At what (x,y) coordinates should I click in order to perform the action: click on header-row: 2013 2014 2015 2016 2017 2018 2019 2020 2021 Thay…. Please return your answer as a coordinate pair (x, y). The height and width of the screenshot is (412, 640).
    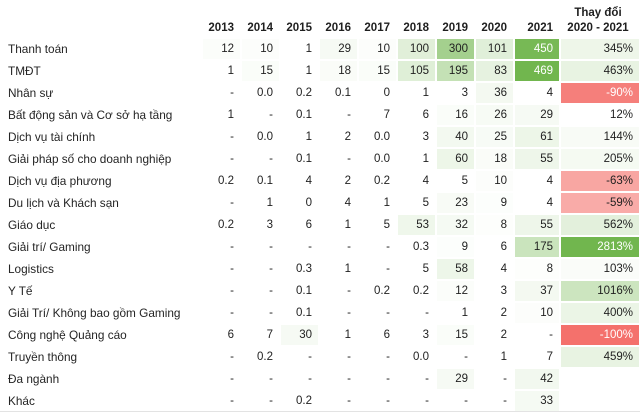
    Looking at the image, I should click on (320, 20).